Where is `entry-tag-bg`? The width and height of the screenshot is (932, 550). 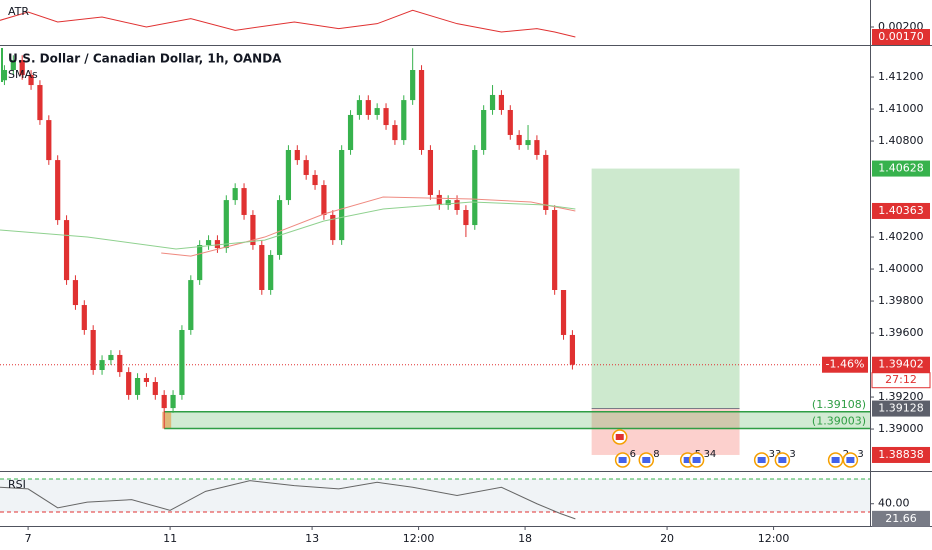 entry-tag-bg is located at coordinates (901, 408).